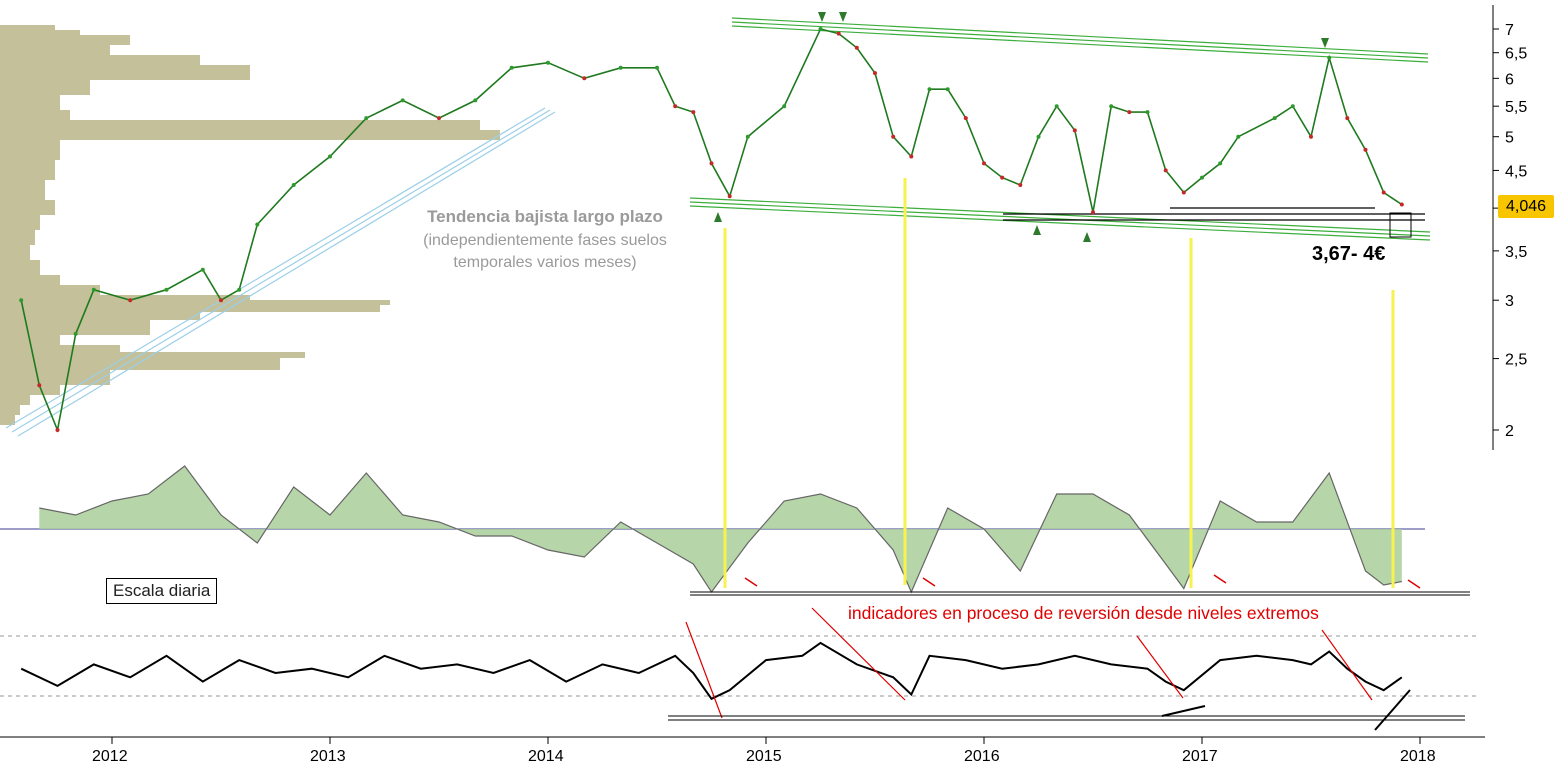 This screenshot has height=767, width=1562. Describe the element at coordinates (1526, 206) in the screenshot. I see `last-price-badge: 4,046` at that location.